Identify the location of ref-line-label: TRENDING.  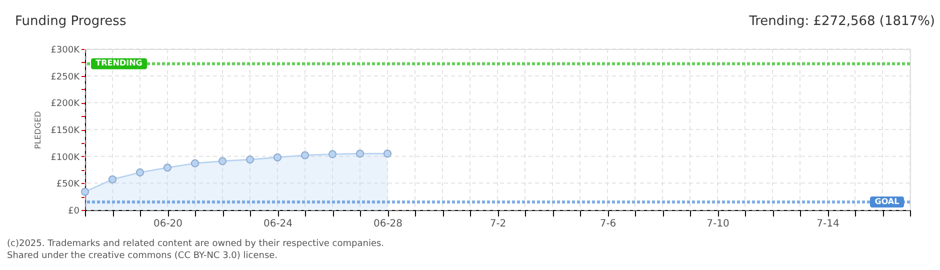
(119, 63).